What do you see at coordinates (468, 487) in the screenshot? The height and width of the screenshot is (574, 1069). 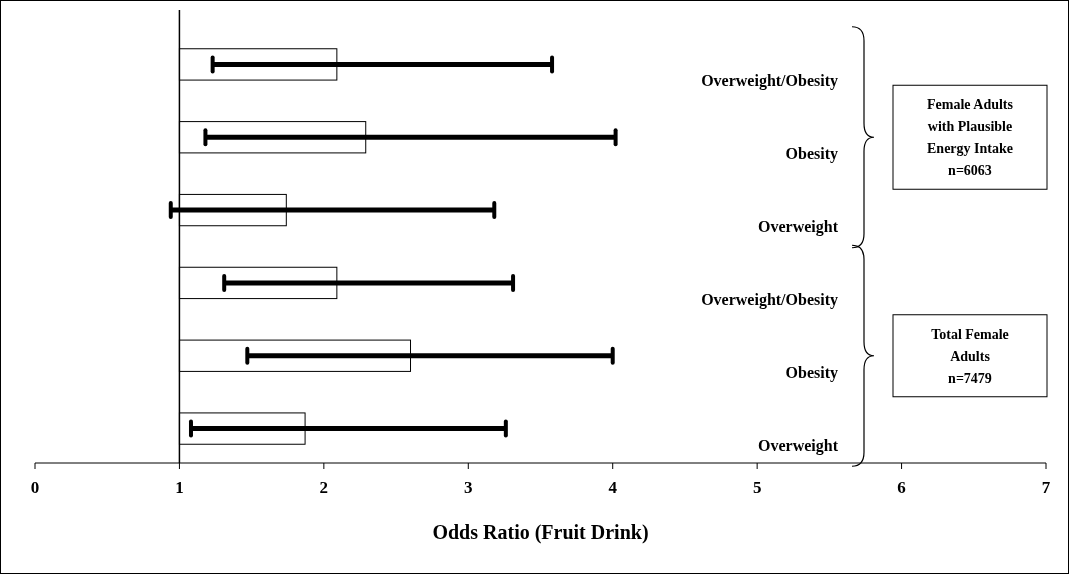 I see `x-tick-label: 3` at bounding box center [468, 487].